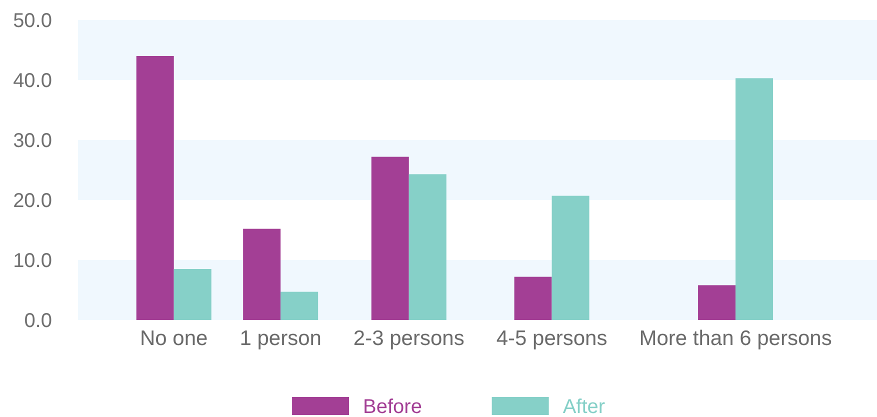 The image size is (877, 417). Describe the element at coordinates (32, 201) in the screenshot. I see `y-tick-label: 20.0` at that location.